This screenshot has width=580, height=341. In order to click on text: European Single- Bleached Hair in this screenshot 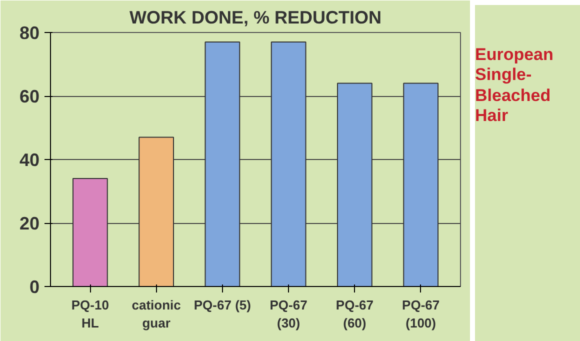, I will do `click(514, 86)`.